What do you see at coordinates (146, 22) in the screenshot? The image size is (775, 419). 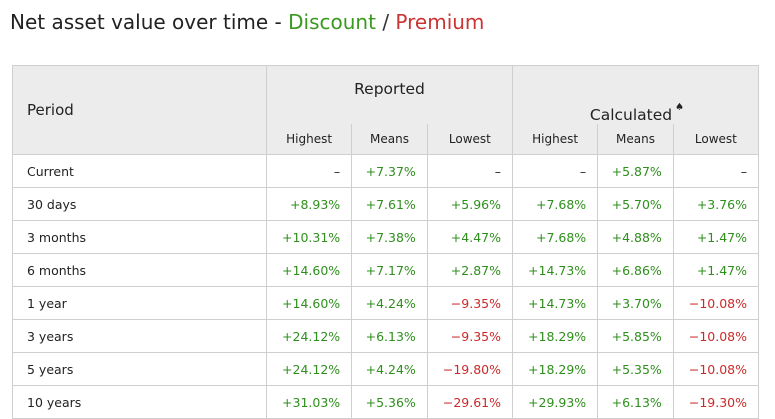 I see `title-prefix: Net asset value over time -` at bounding box center [146, 22].